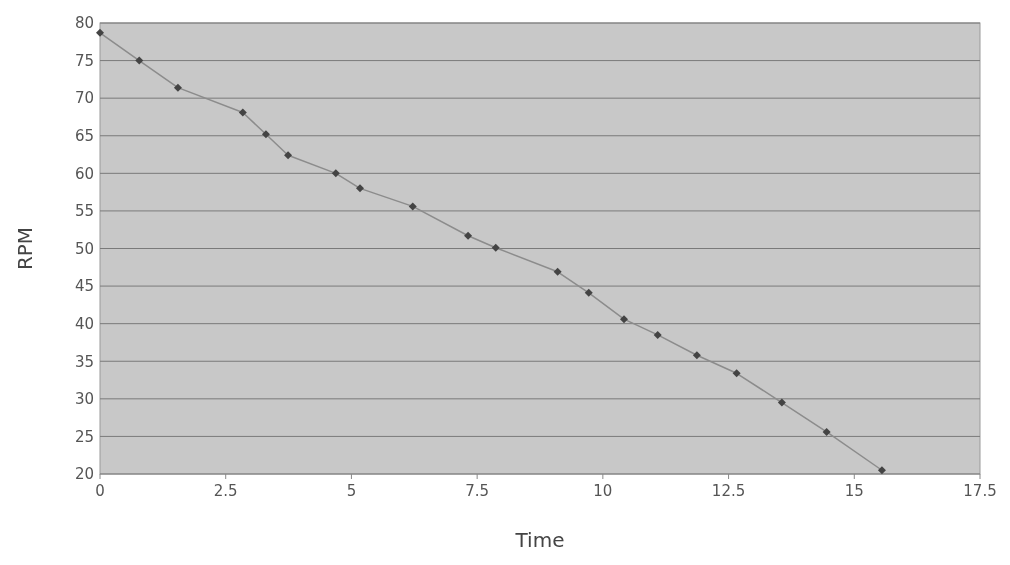 The width and height of the screenshot is (1010, 565). Describe the element at coordinates (84, 323) in the screenshot. I see `y-tick-label: 40` at that location.